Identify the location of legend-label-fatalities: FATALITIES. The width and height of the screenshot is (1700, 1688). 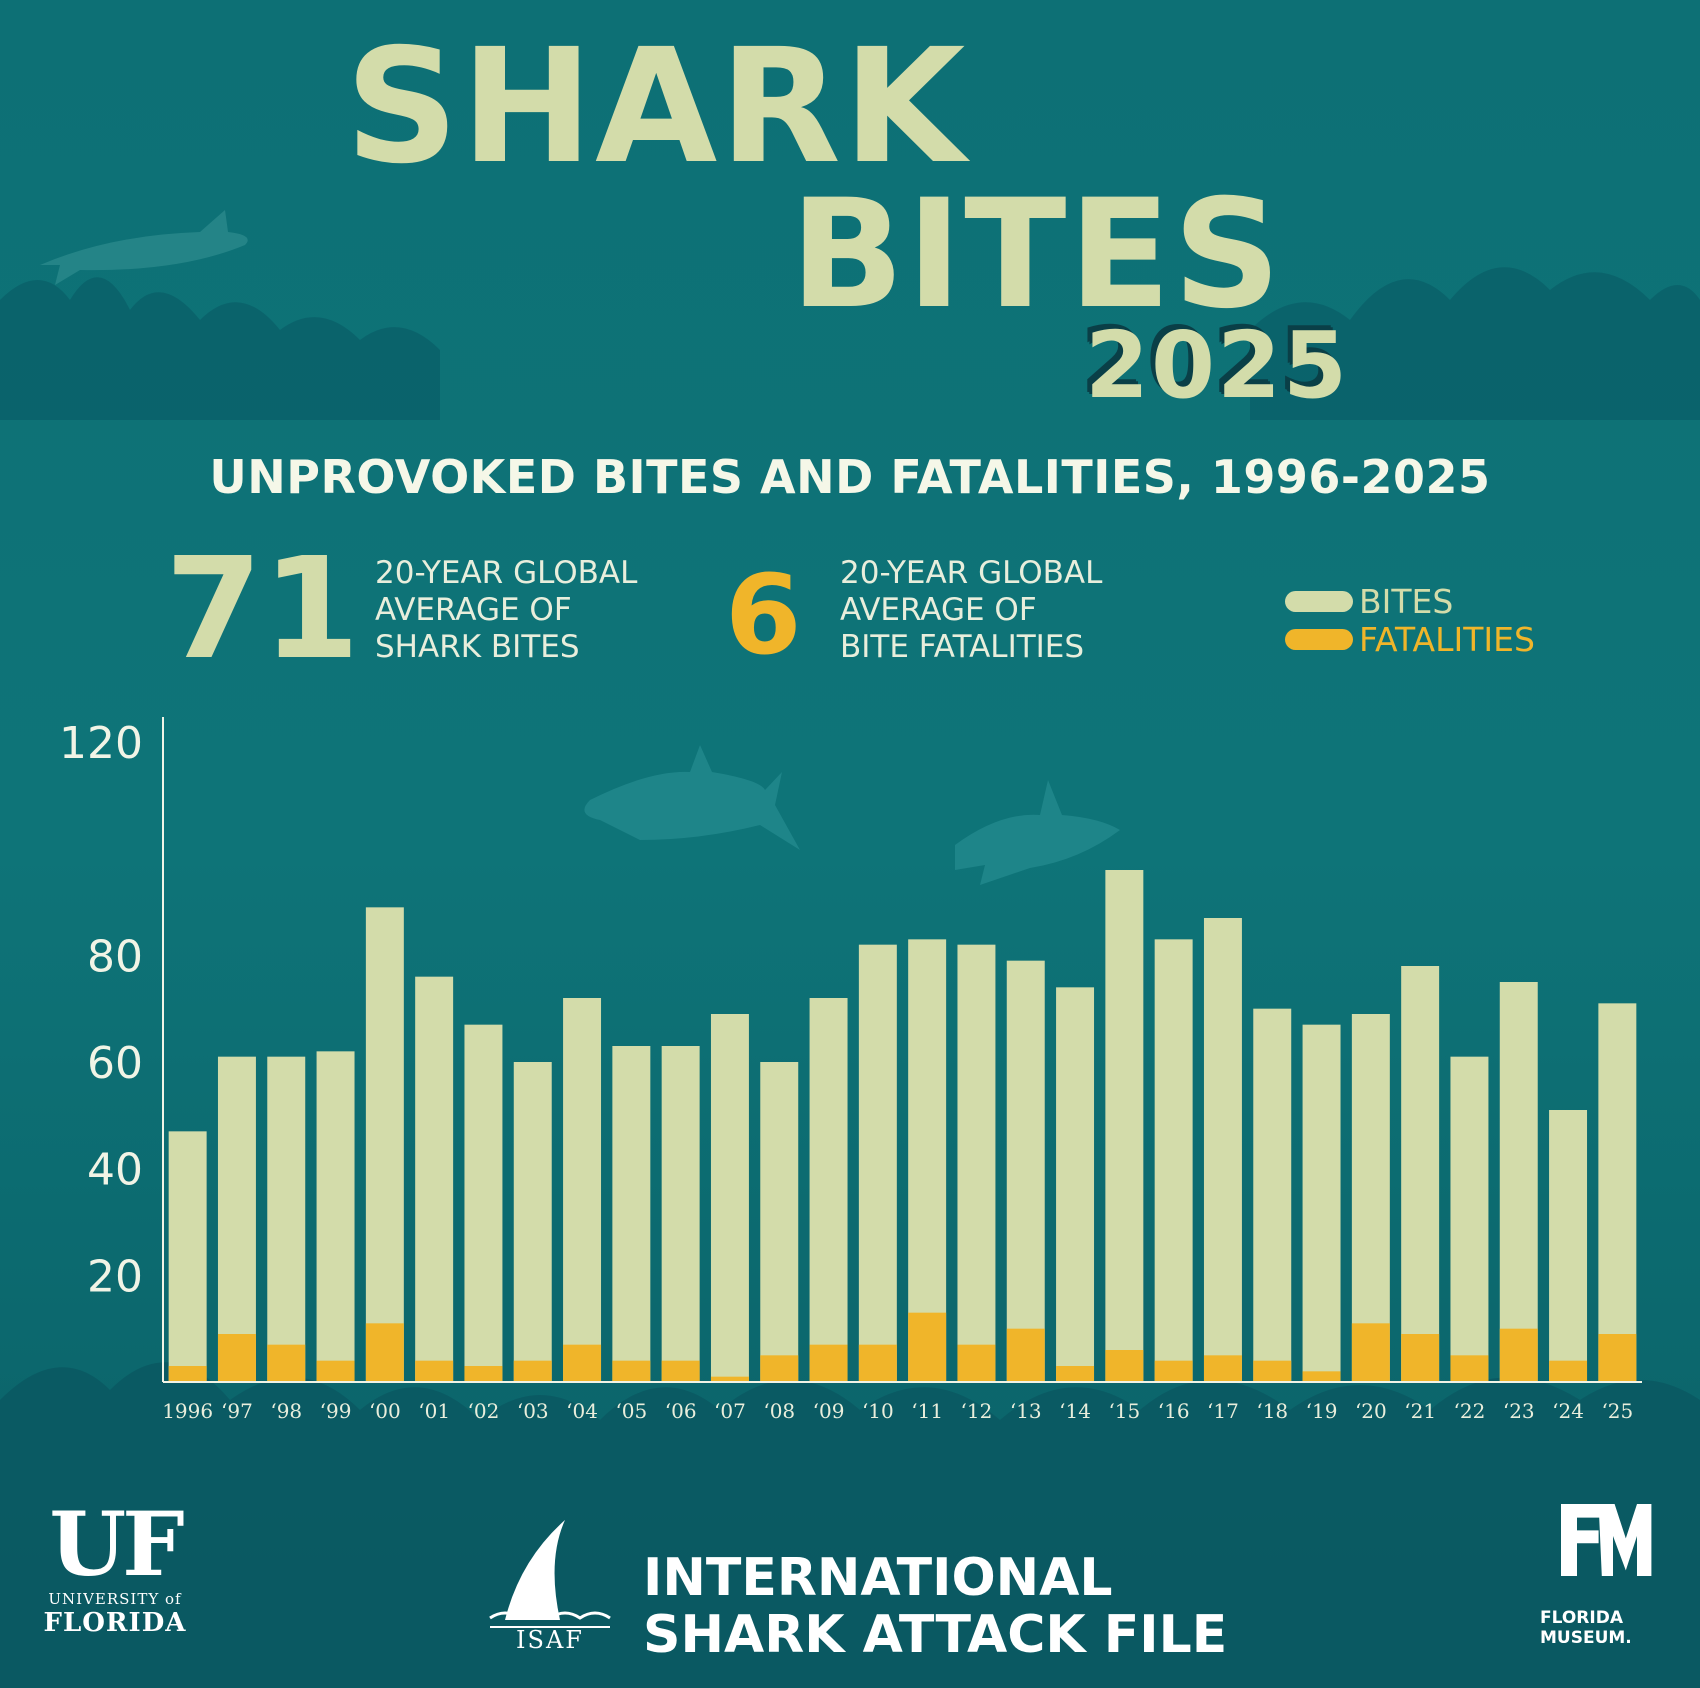
(1447, 639).